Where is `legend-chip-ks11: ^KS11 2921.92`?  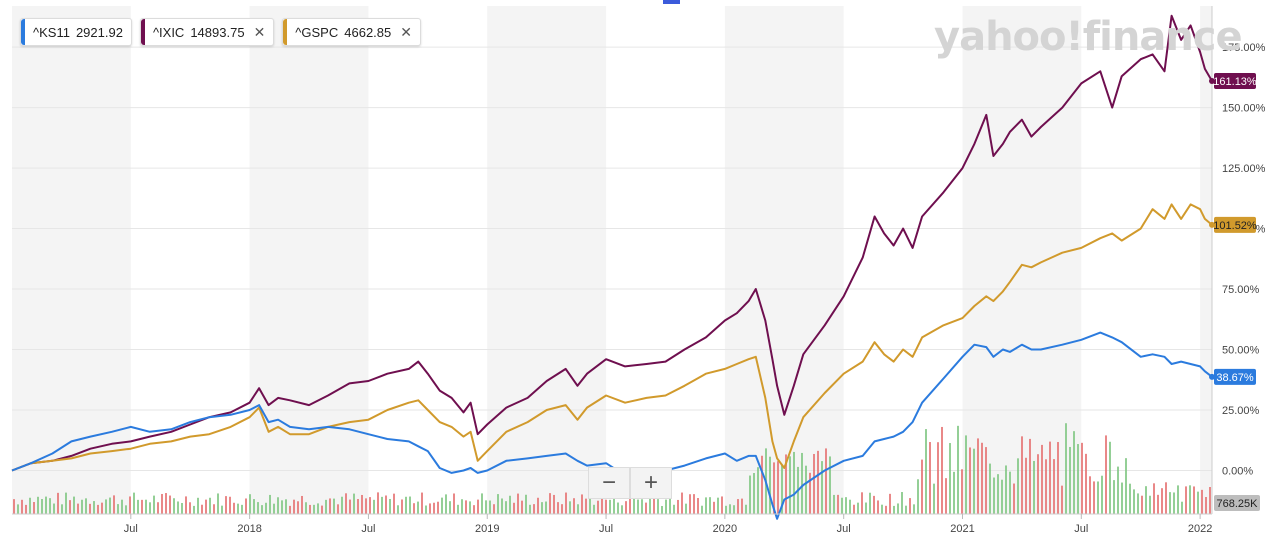
legend-chip-ks11: ^KS11 2921.92 is located at coordinates (76, 32).